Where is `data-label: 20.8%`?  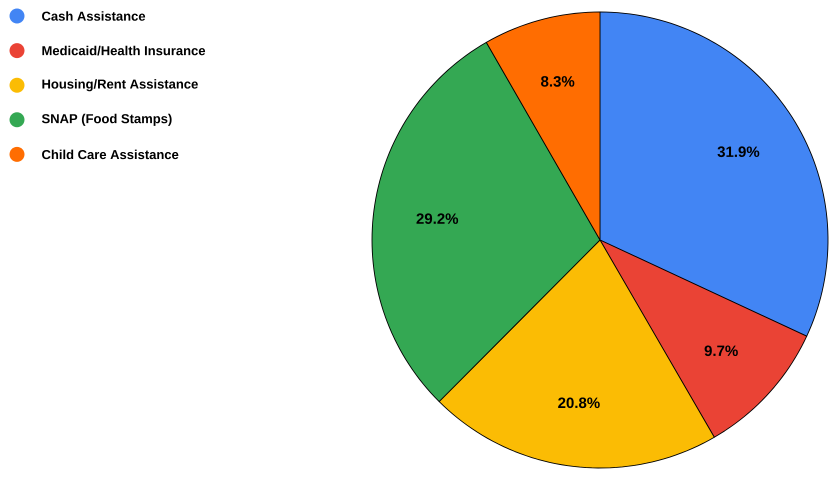 data-label: 20.8% is located at coordinates (579, 402).